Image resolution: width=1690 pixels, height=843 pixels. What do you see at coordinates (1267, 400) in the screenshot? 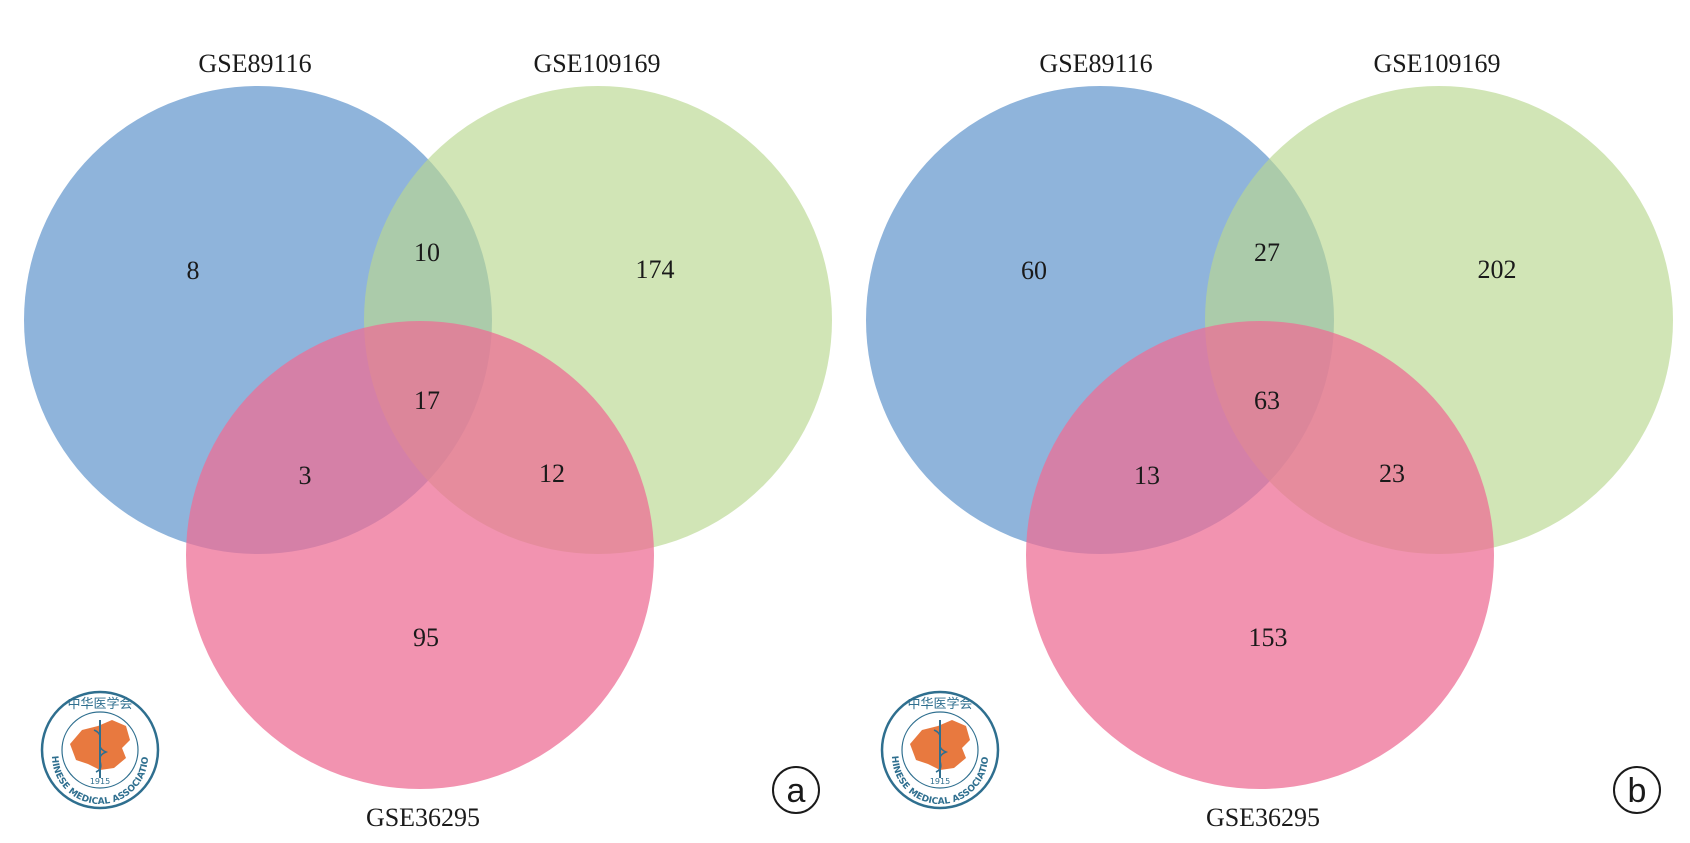
I see `region-count-all-three: 63` at bounding box center [1267, 400].